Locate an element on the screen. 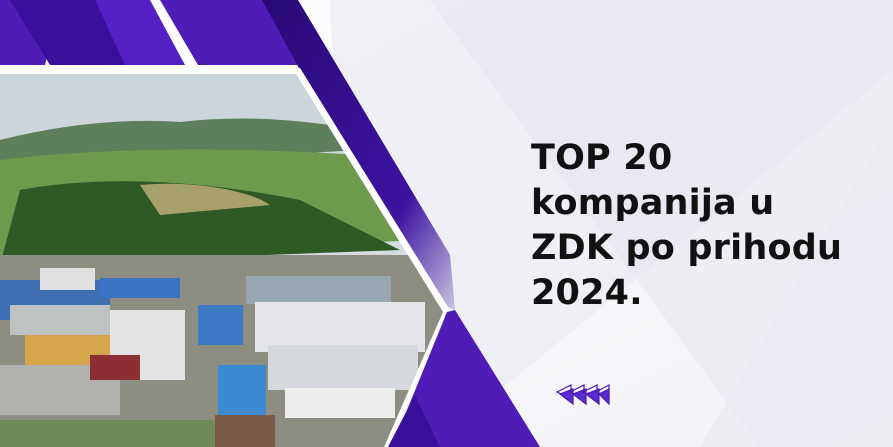  chevron-arrows-left-icon is located at coordinates (582, 395).